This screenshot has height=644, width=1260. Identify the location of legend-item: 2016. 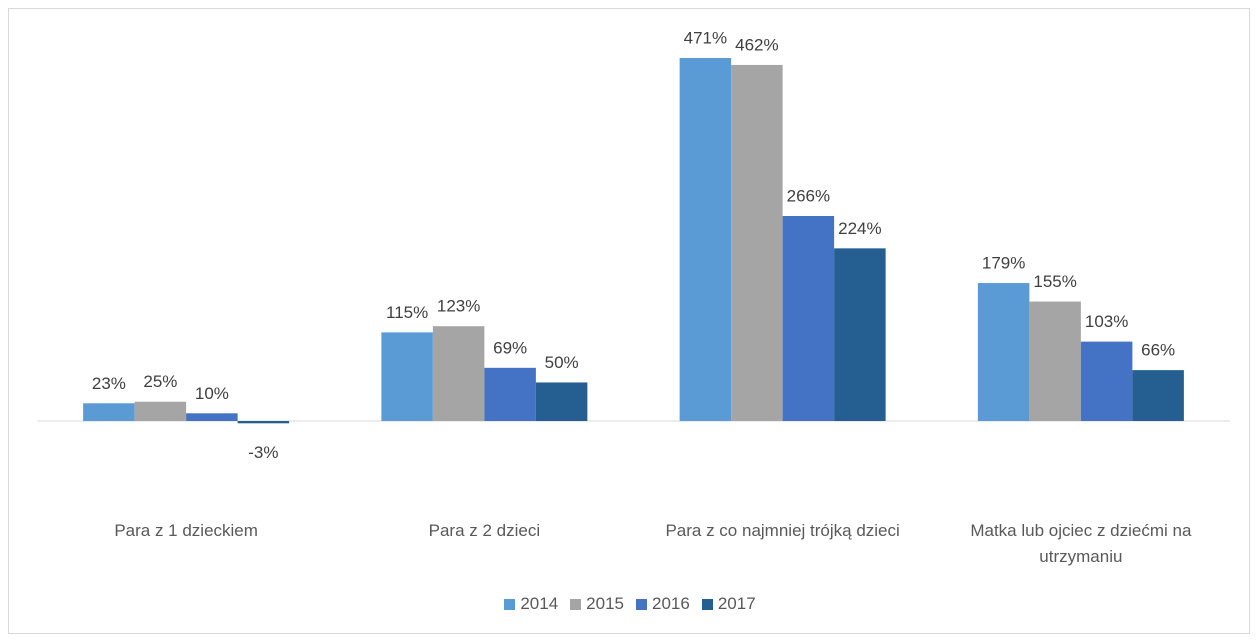
(663, 604).